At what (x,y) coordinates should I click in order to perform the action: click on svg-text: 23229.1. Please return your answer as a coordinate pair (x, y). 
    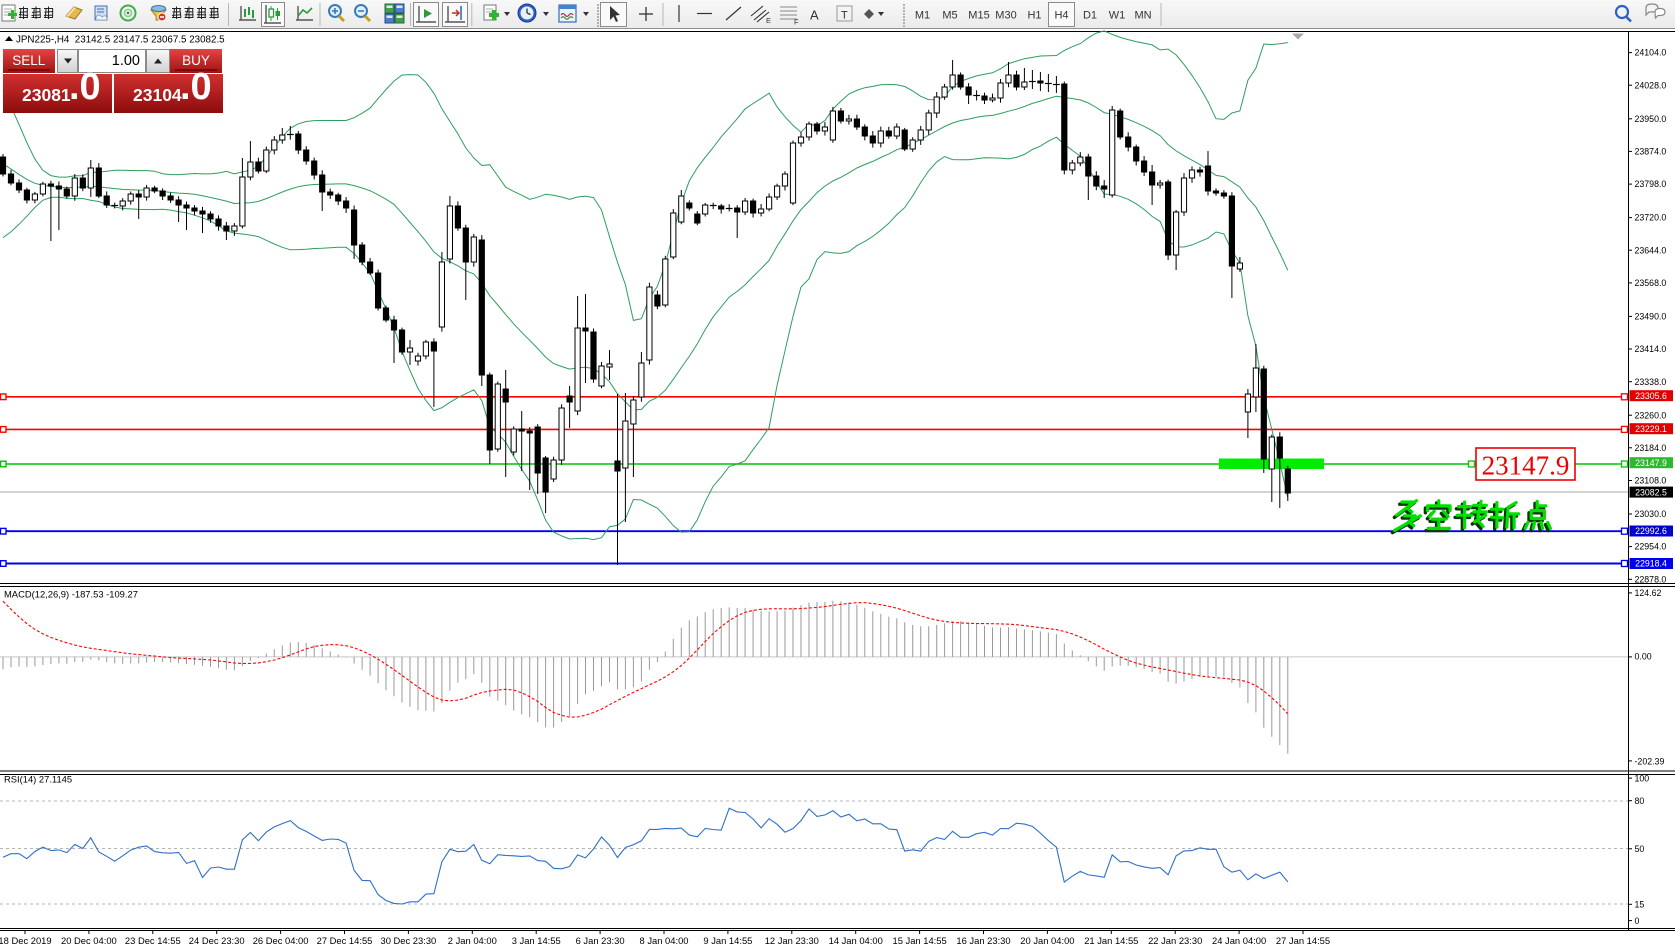
    Looking at the image, I should click on (1651, 429).